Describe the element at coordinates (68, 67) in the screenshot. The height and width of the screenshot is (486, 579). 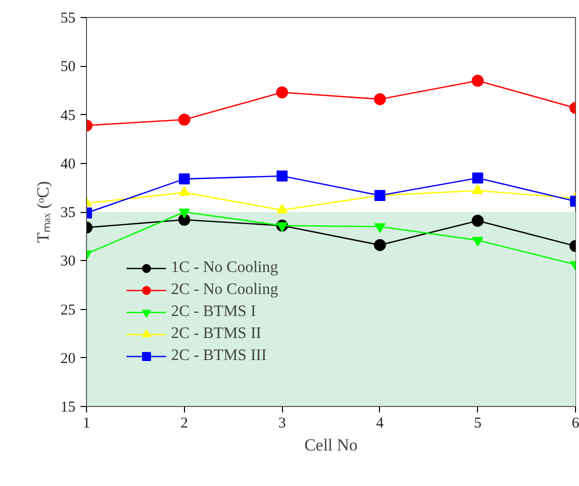
I see `y-tick-label: 50` at that location.